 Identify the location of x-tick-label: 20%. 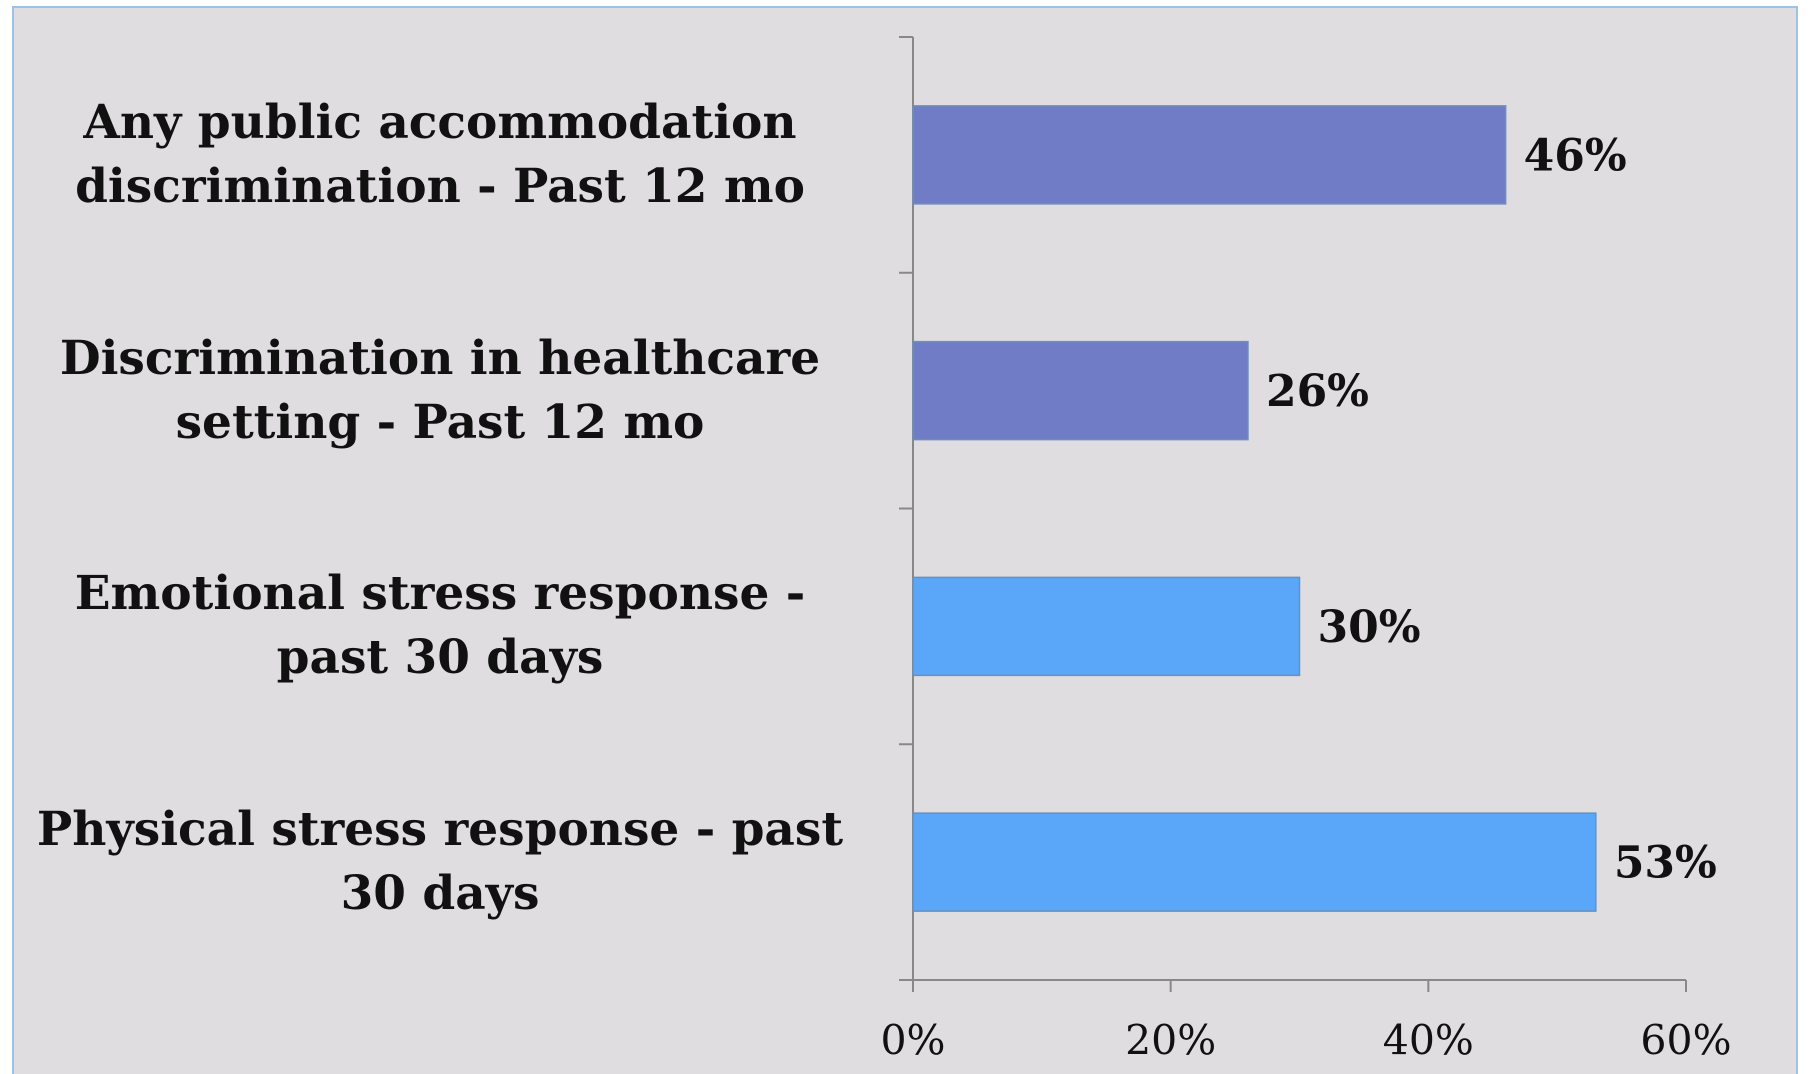
(1170, 1041).